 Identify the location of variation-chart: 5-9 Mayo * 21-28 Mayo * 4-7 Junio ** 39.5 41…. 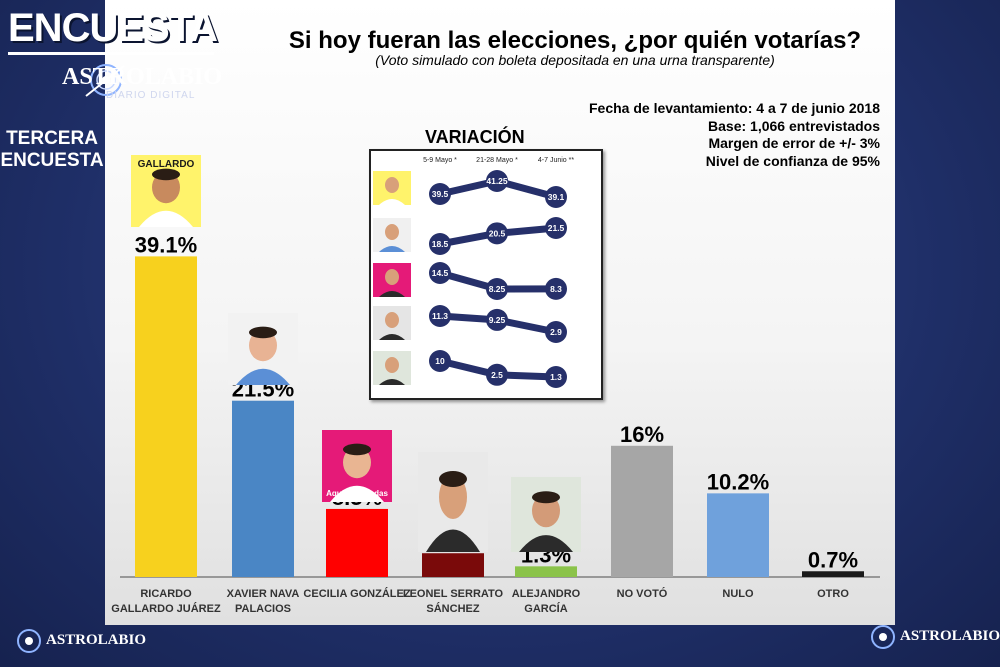
(473, 272).